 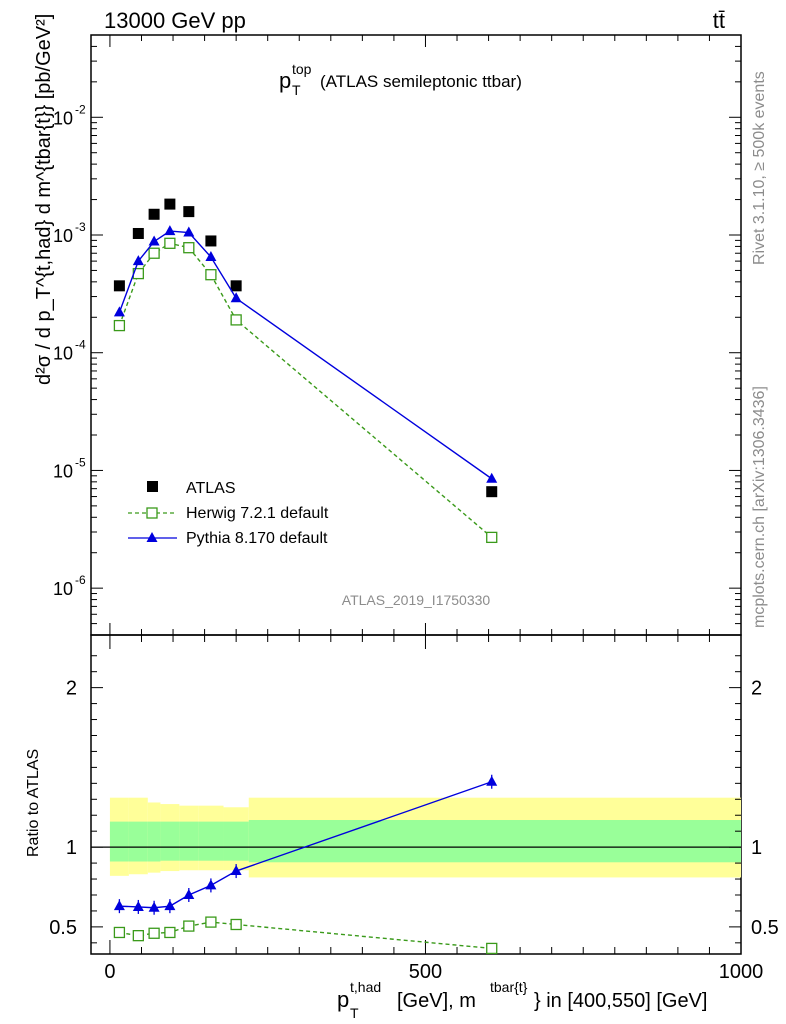 I want to click on ratio-ylabel: Ratio to ATLAS, so click(x=33, y=803).